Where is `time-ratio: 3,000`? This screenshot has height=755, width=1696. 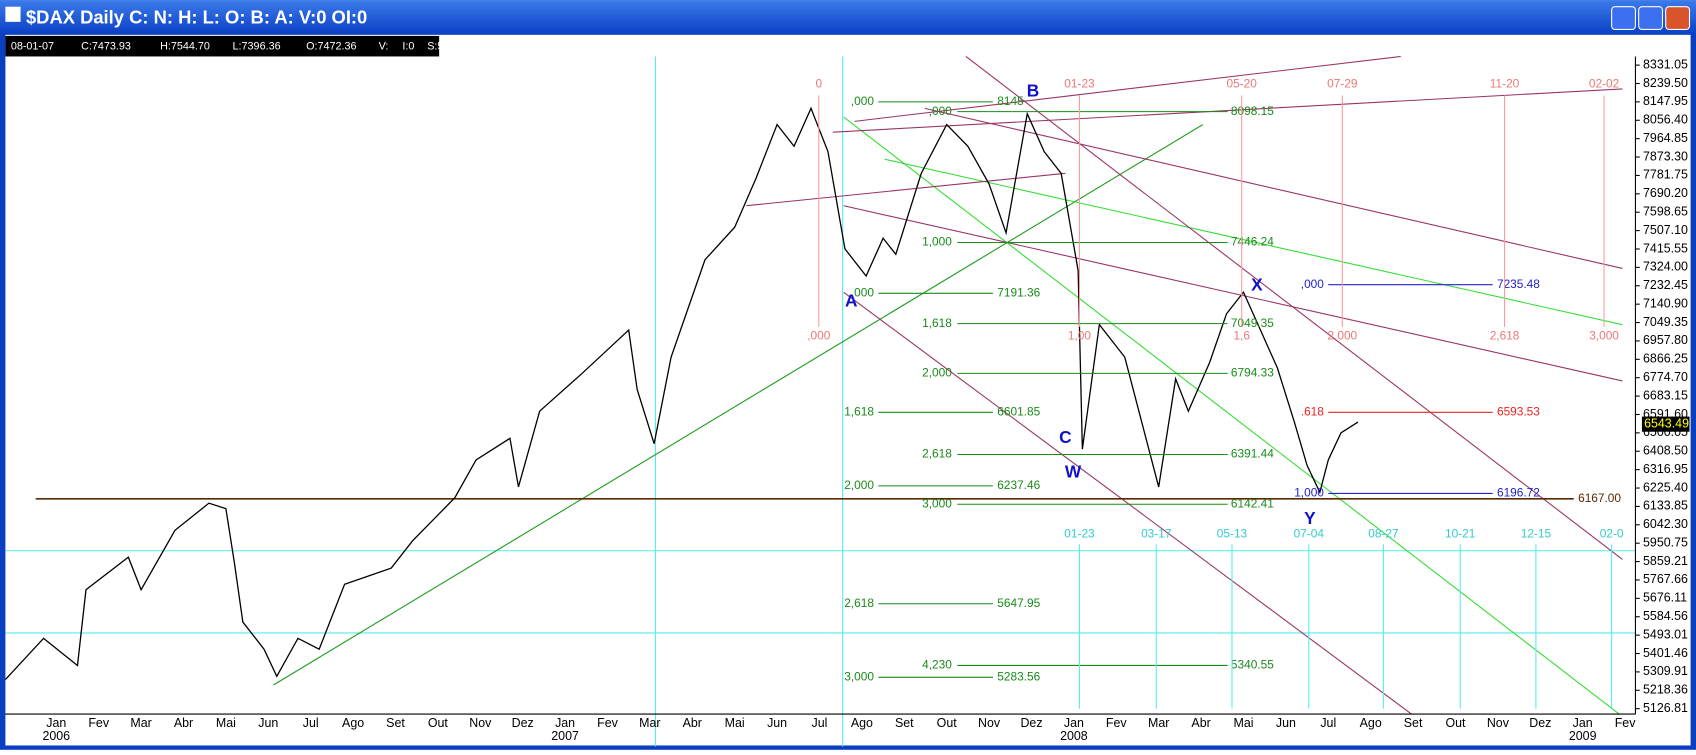
time-ratio: 3,000 is located at coordinates (1604, 336).